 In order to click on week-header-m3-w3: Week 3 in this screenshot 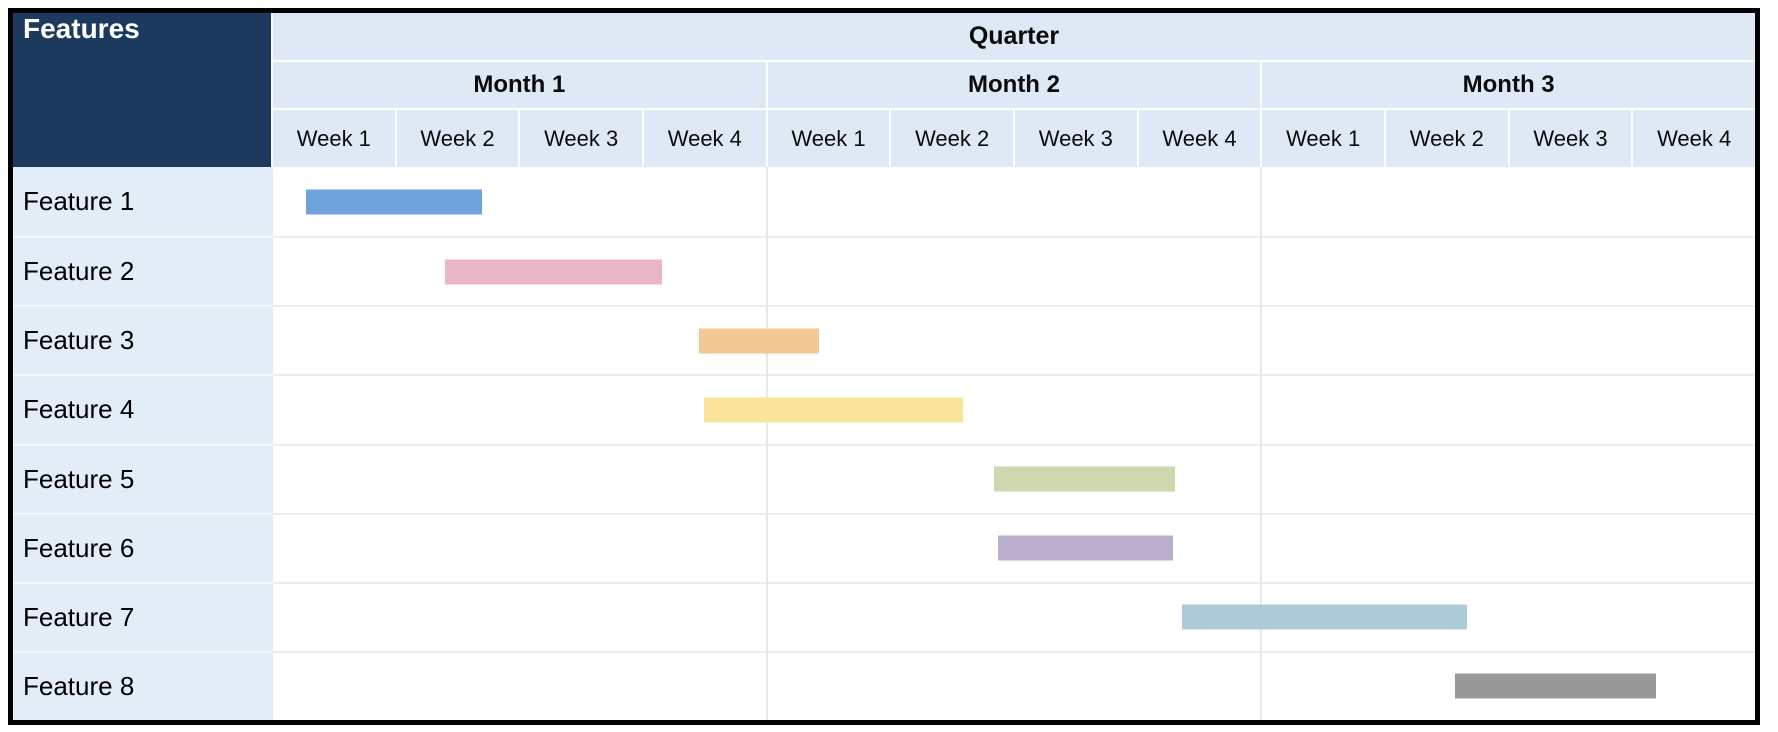, I will do `click(1570, 138)`.